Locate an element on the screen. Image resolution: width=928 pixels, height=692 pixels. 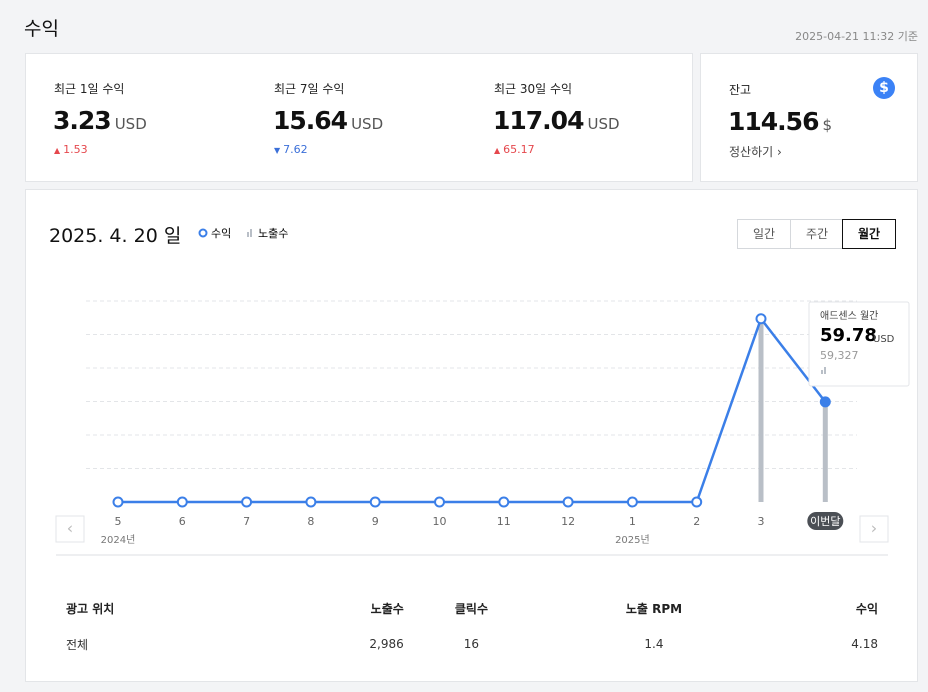
table-header: 광고 위치 is located at coordinates (90, 608).